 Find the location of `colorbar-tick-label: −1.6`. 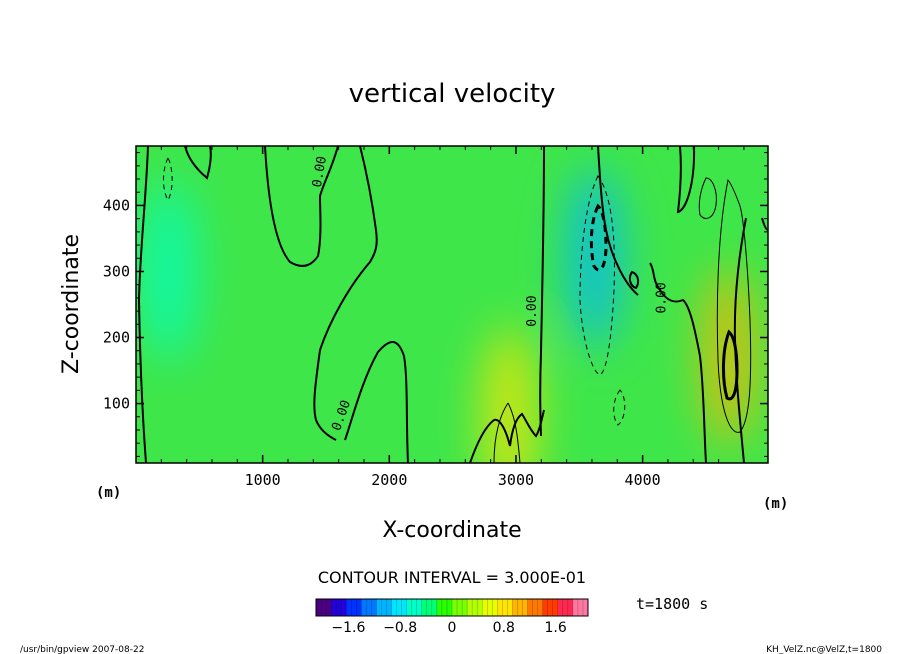

colorbar-tick-label: −1.6 is located at coordinates (348, 628).